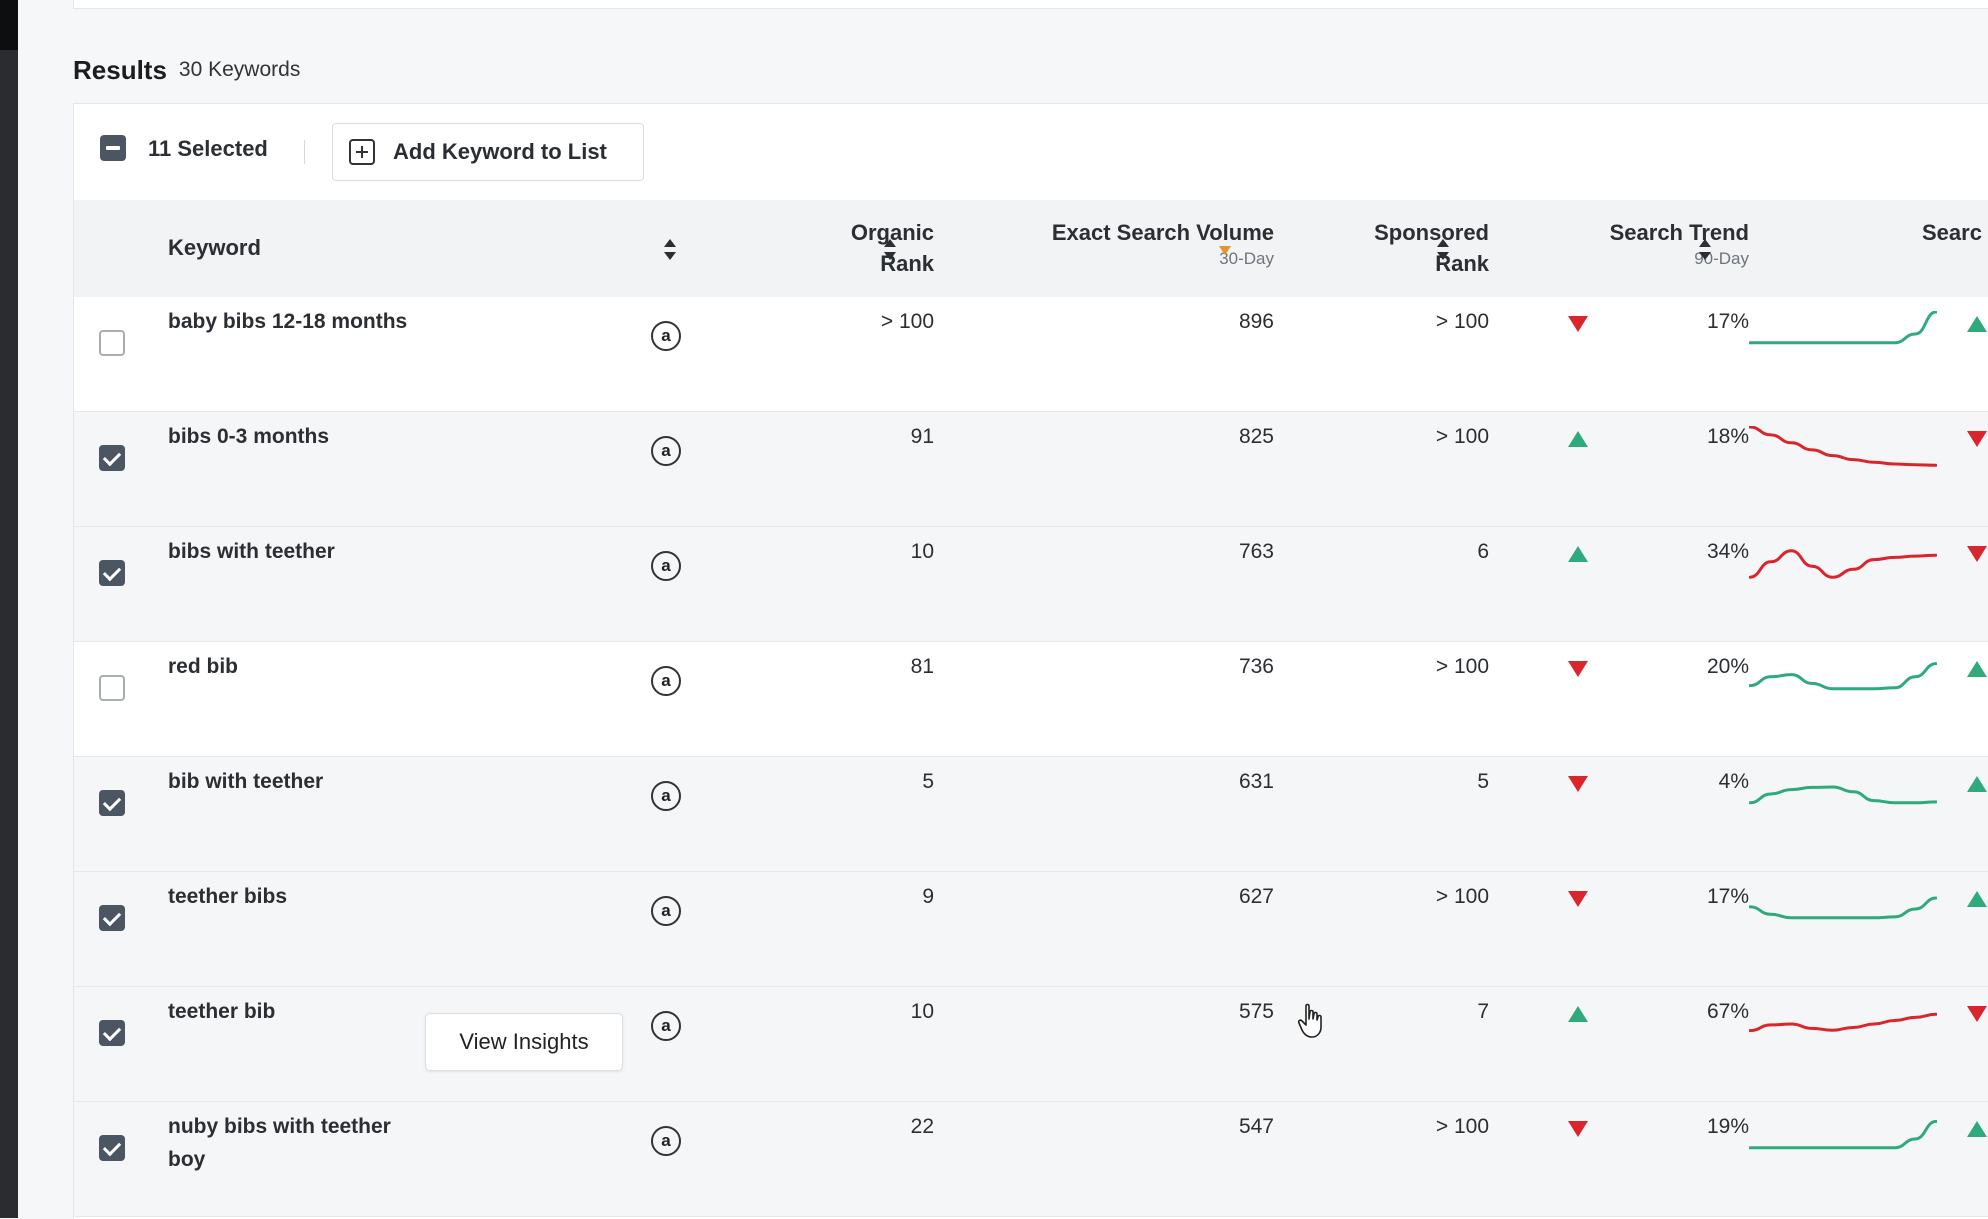 This screenshot has height=1219, width=1988. I want to click on organic-rank-cell: 10, so click(922, 1011).